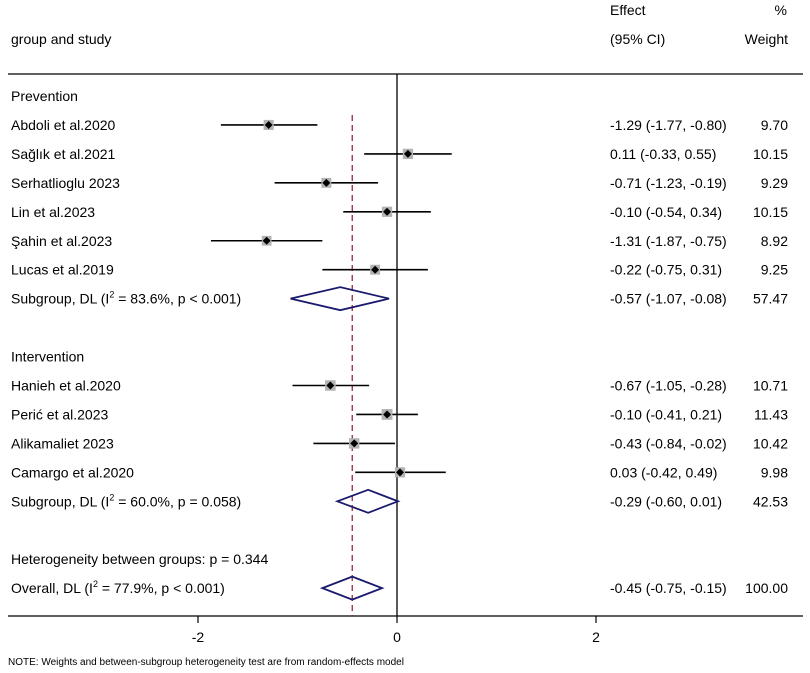 The image size is (810, 673). Describe the element at coordinates (72, 472) in the screenshot. I see `study-label: Camargo et al.2020` at that location.